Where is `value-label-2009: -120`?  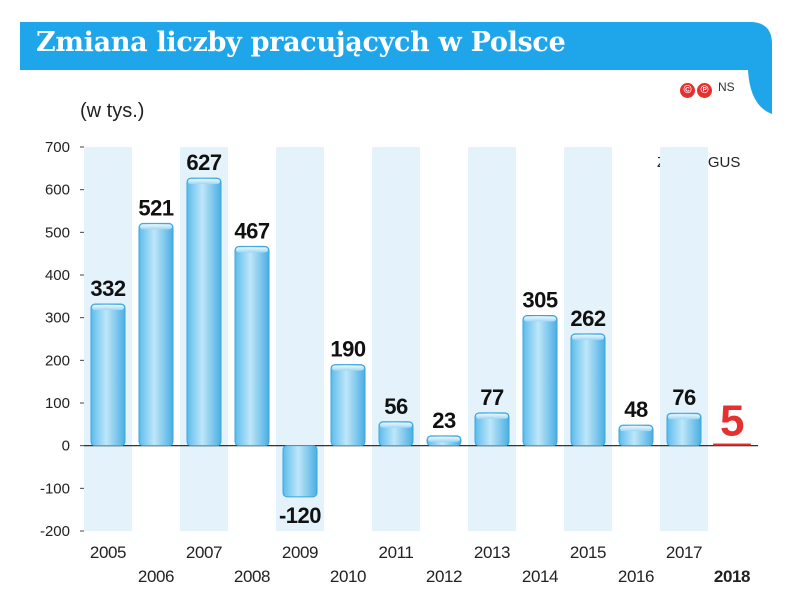 value-label-2009: -120 is located at coordinates (300, 515).